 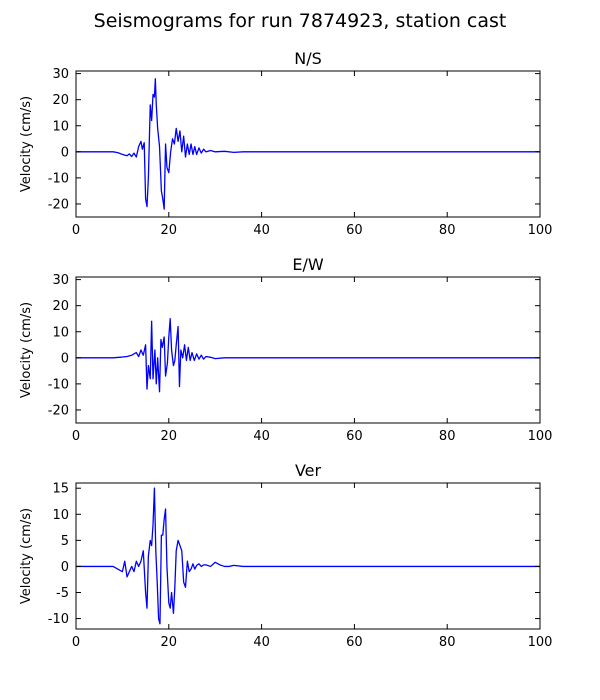 What do you see at coordinates (65, 541) in the screenshot?
I see `y-tick-label: 5` at bounding box center [65, 541].